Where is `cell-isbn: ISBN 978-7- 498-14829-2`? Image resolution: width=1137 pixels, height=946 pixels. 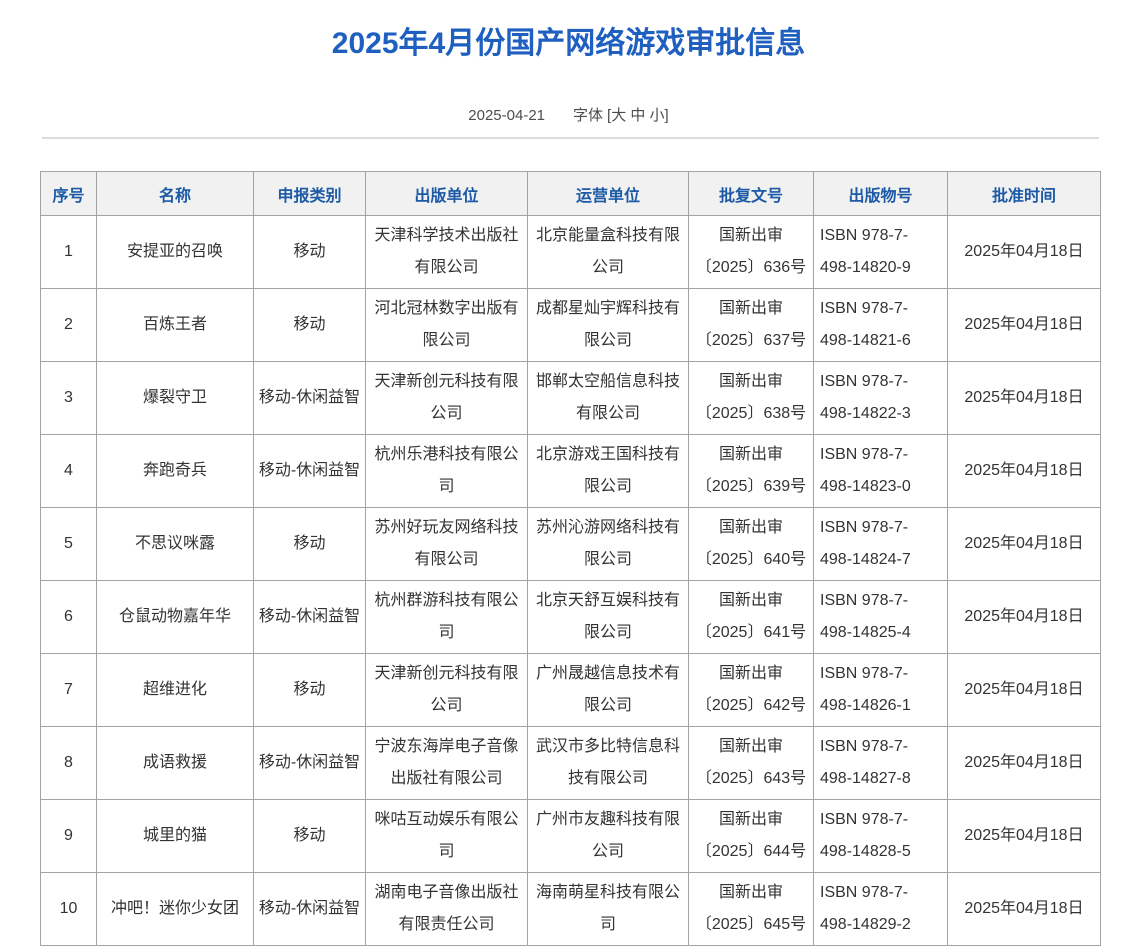
cell-isbn: ISBN 978-7- 498-14829-2 is located at coordinates (880, 909).